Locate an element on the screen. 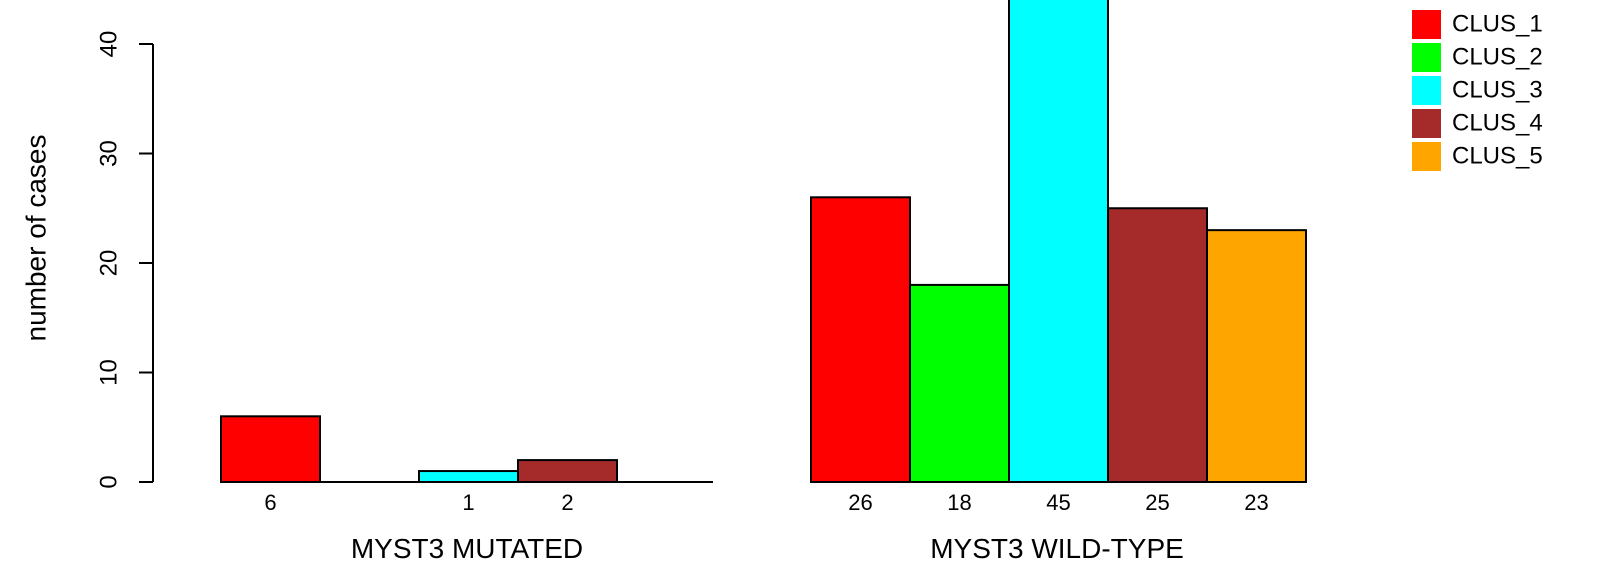 The height and width of the screenshot is (578, 1610). y-tick-label: 0 is located at coordinates (108, 481).